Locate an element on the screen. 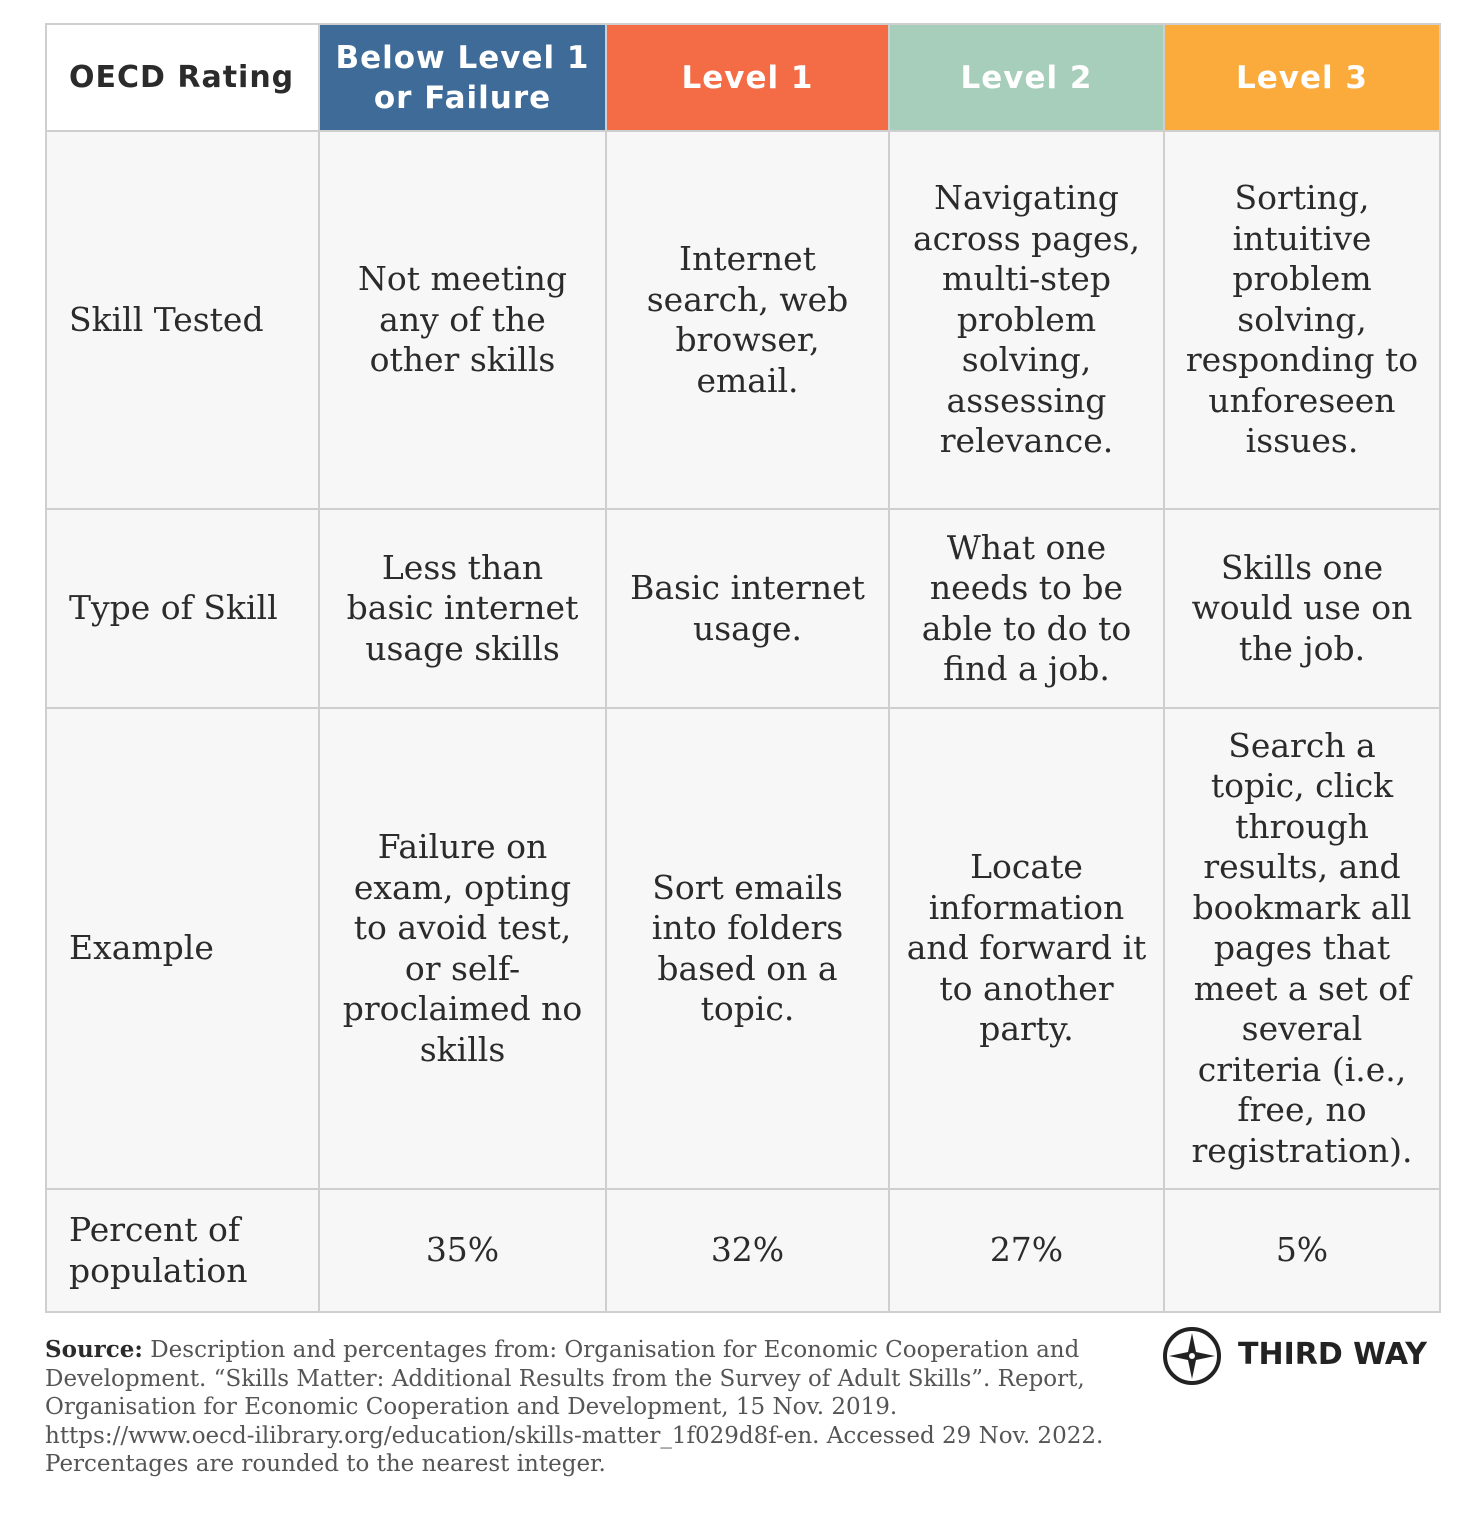  header-cell: OECD Rating is located at coordinates (182, 77).